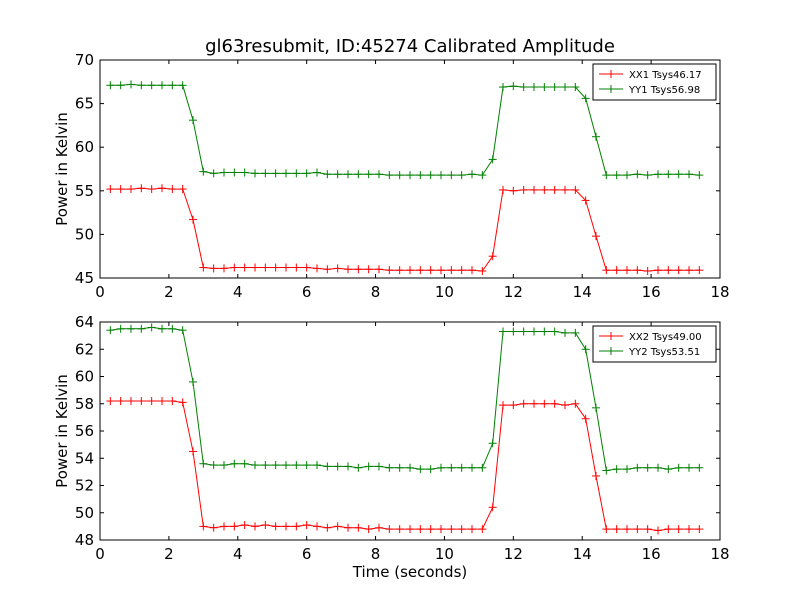 The image size is (800, 600). I want to click on x-axis-label: Time (seconds), so click(410, 572).